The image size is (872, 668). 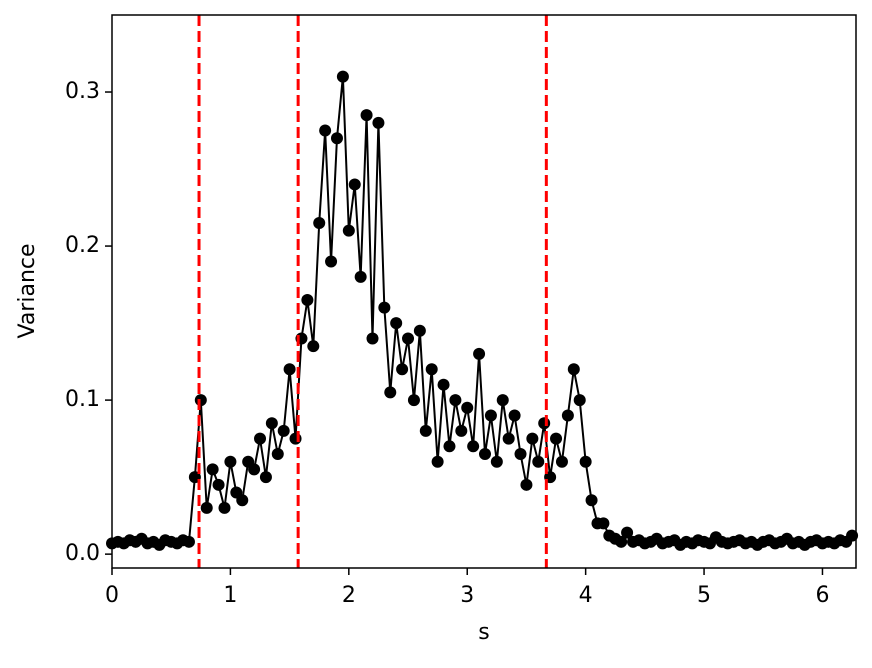 I want to click on y-tick-label: 0.3, so click(x=82, y=91).